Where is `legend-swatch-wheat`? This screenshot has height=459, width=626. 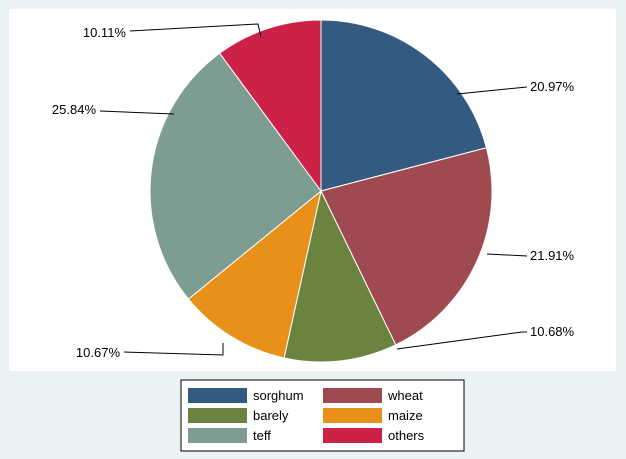
legend-swatch-wheat is located at coordinates (352, 395).